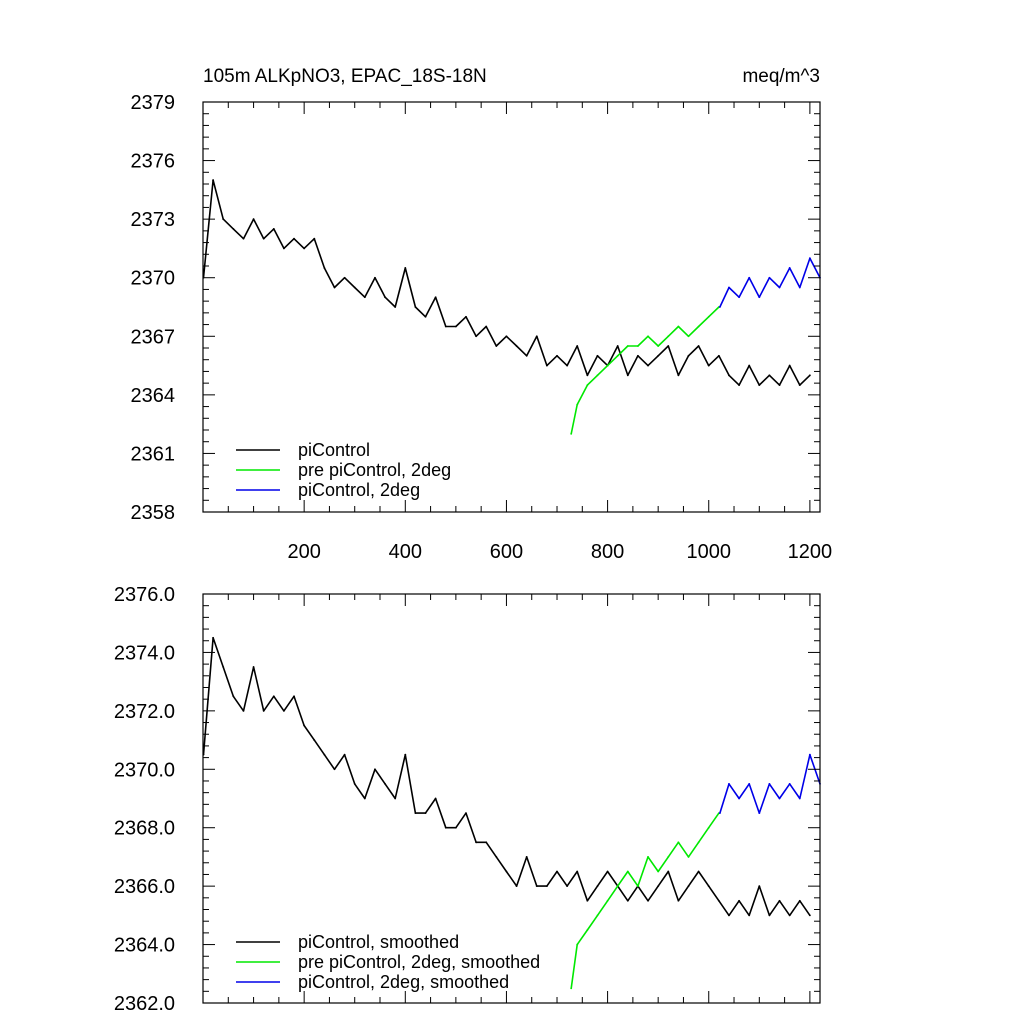 The width and height of the screenshot is (1024, 1024). What do you see at coordinates (144, 595) in the screenshot?
I see `y-tick-label: 2376.0` at bounding box center [144, 595].